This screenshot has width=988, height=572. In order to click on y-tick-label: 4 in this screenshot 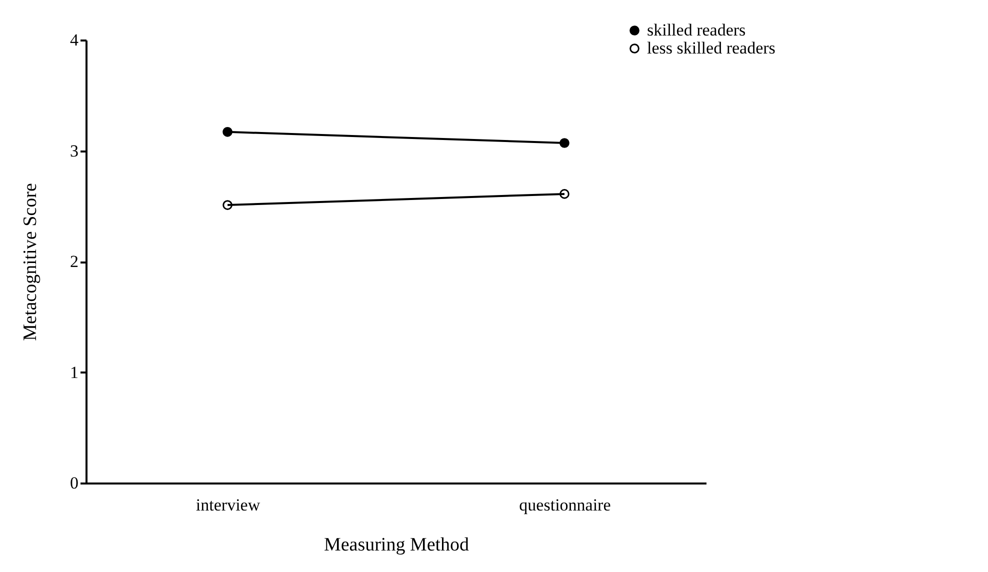, I will do `click(74, 40)`.